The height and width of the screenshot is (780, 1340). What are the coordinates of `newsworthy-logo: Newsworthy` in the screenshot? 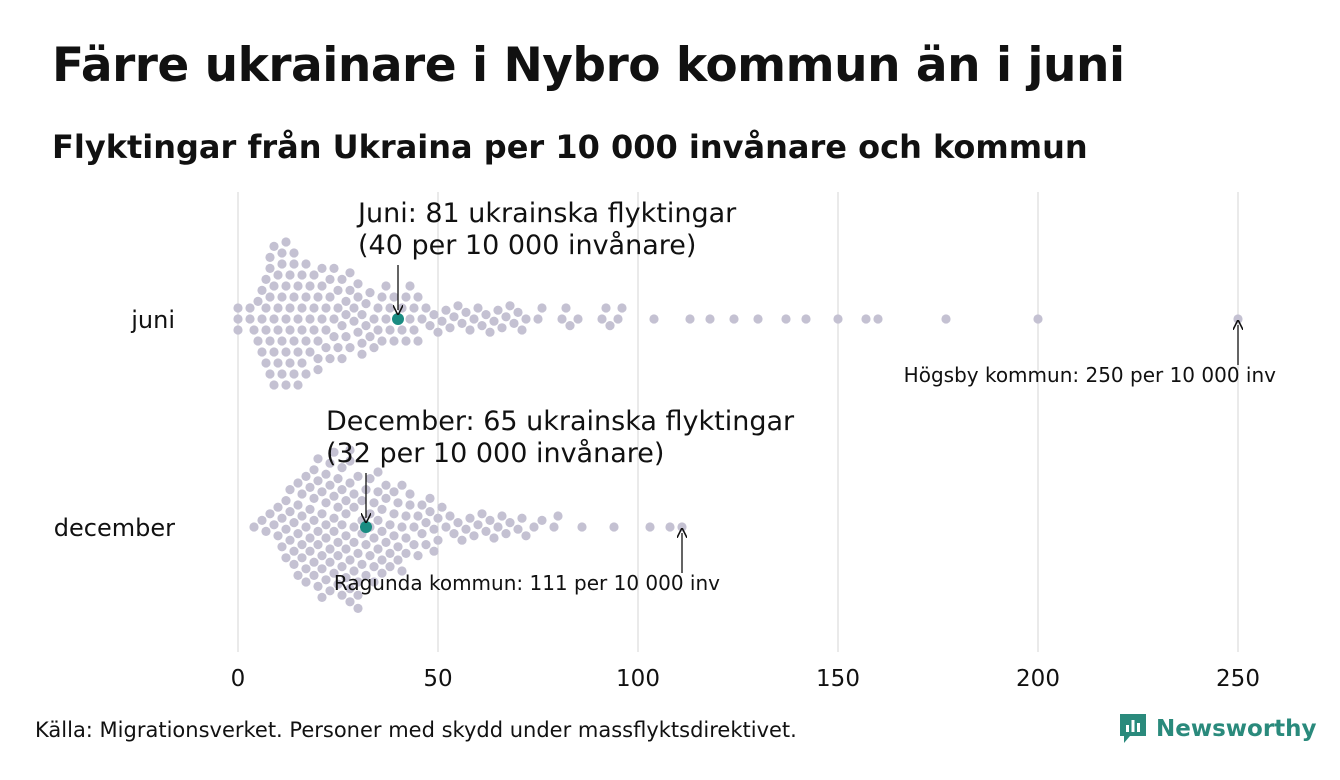 It's located at (1217, 729).